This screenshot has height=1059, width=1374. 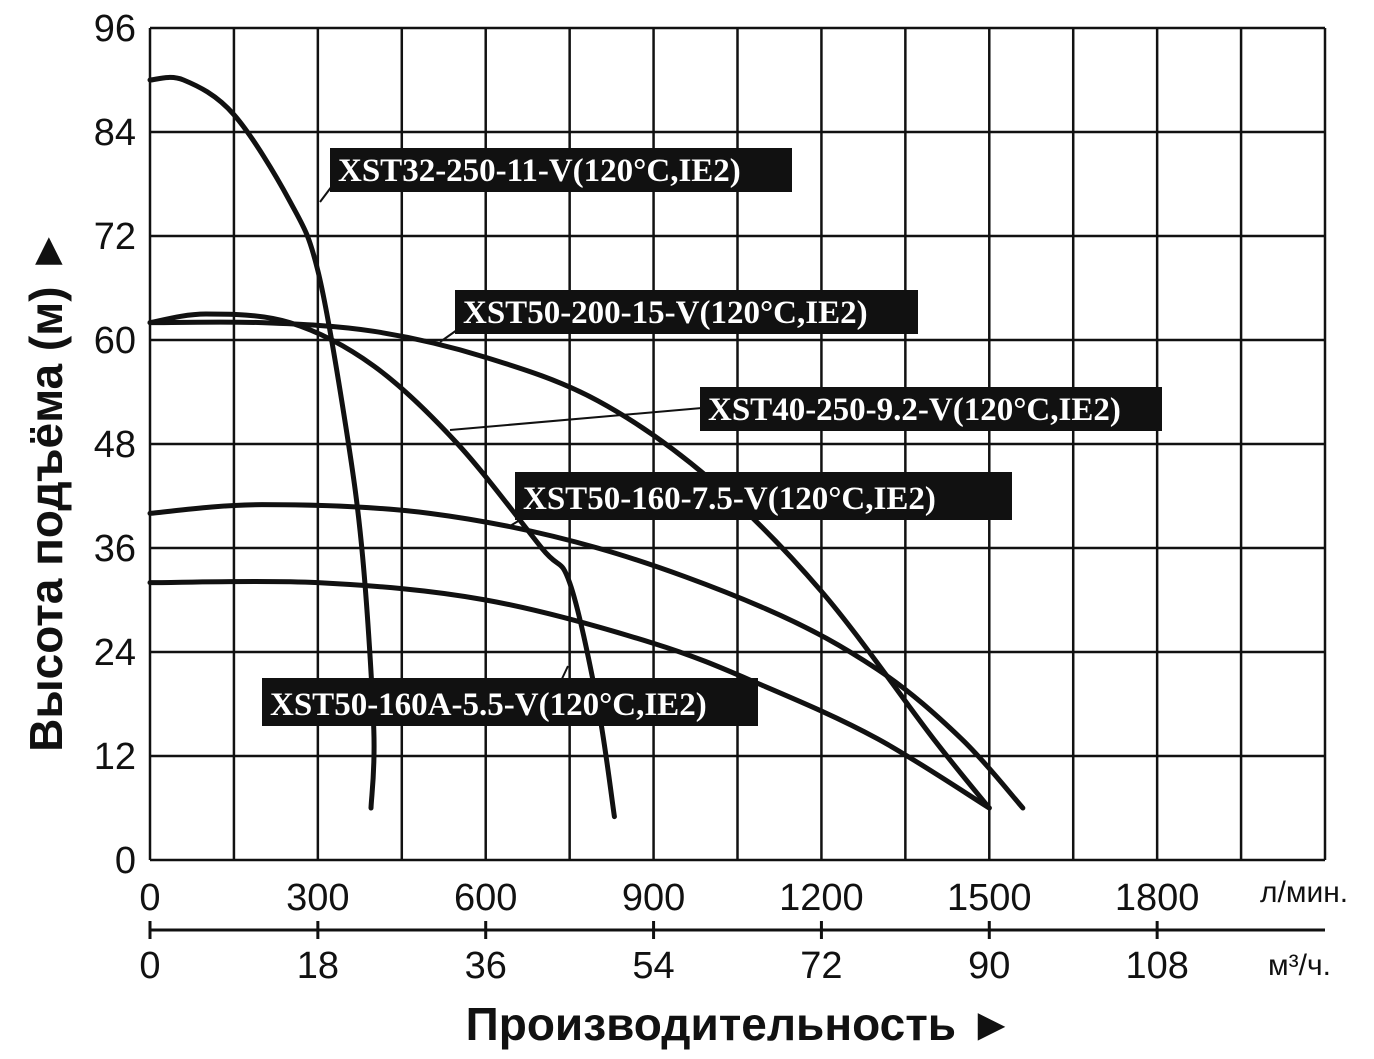 I want to click on series-curve, so click(x=569, y=694).